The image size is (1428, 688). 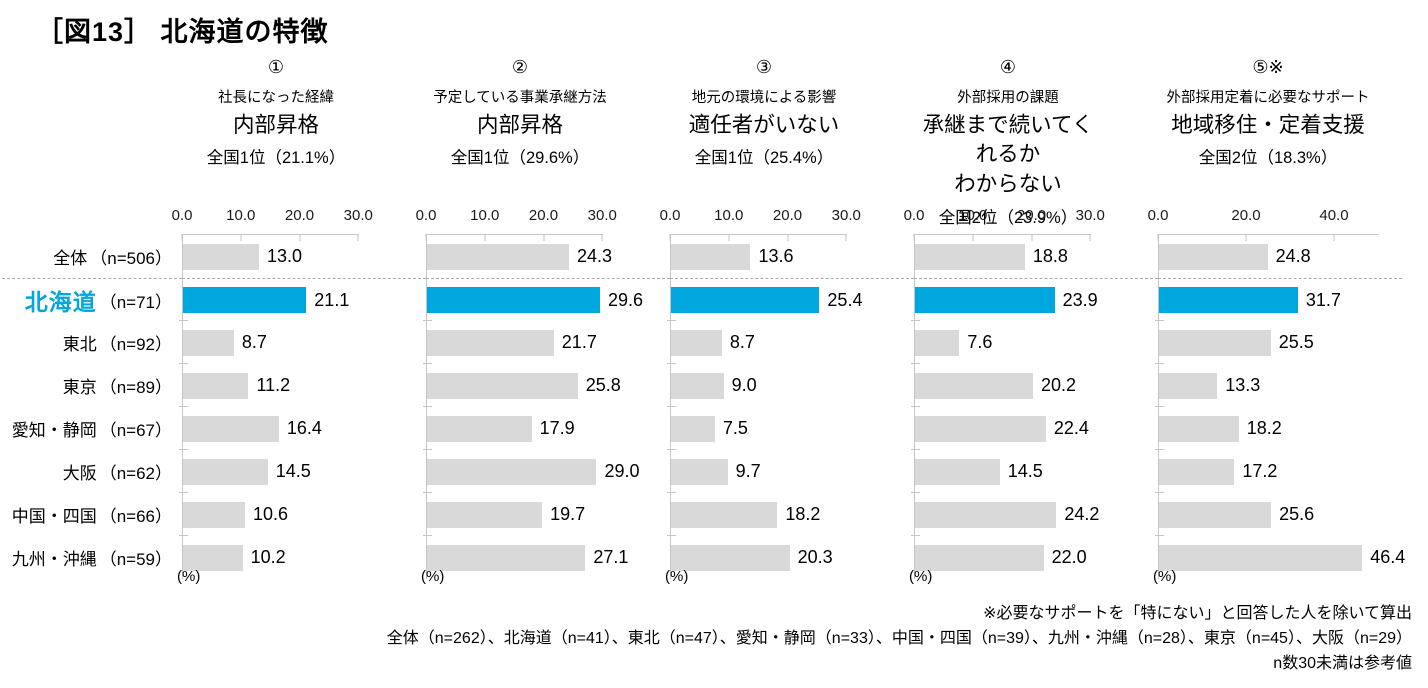 I want to click on bar-track: 9.0, so click(x=762, y=385).